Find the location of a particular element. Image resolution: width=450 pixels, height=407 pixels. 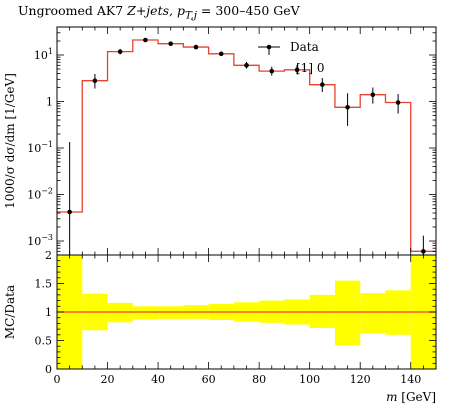

x-tick-label: 100 is located at coordinates (309, 379).